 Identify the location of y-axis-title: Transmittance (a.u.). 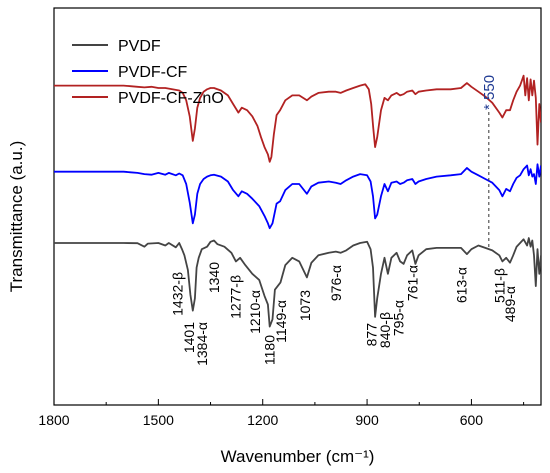
(16, 216).